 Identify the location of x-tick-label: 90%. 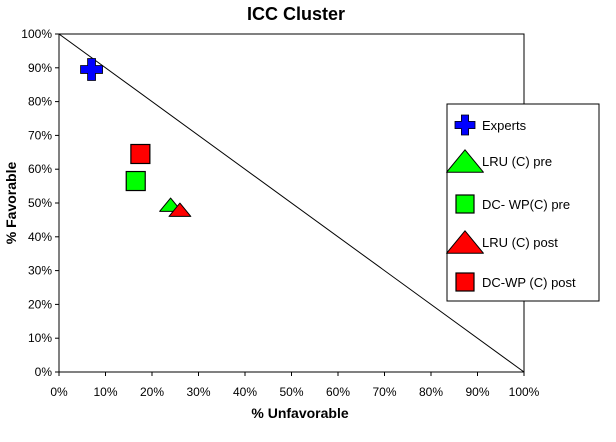
(477, 392).